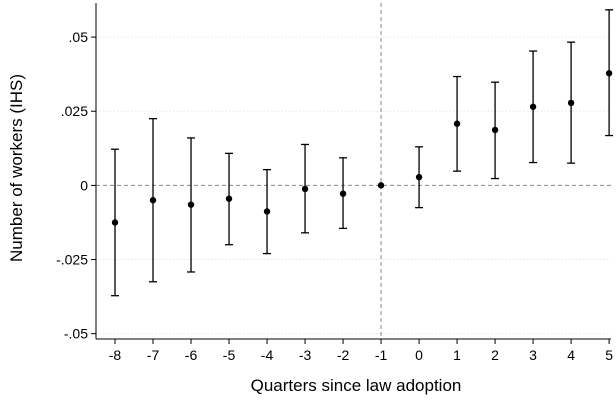 This screenshot has width=616, height=400. Describe the element at coordinates (191, 355) in the screenshot. I see `x-tick-label: -6` at that location.